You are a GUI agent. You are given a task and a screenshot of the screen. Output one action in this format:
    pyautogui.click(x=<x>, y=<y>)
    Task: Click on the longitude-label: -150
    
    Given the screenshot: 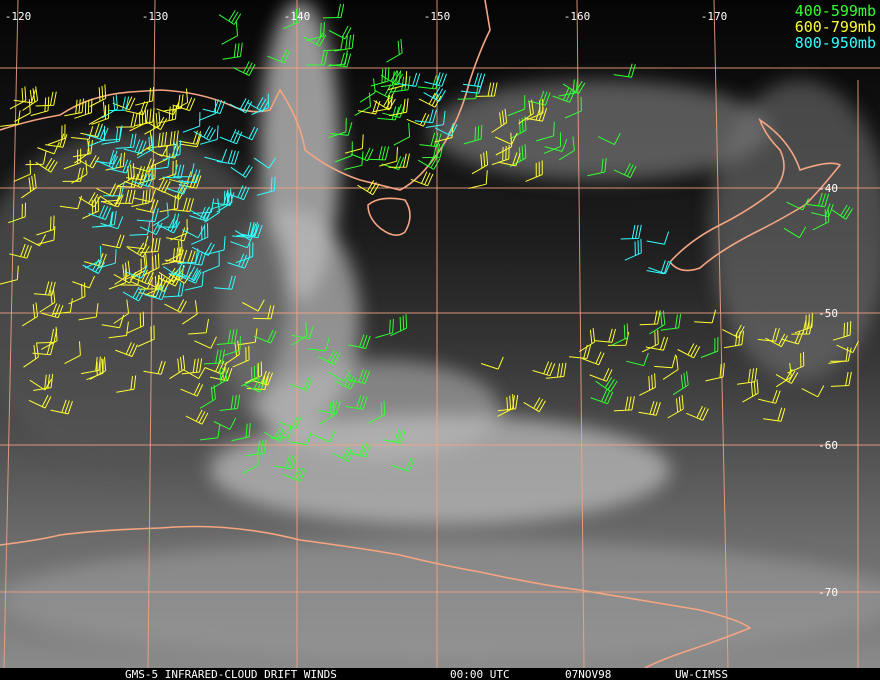 What is the action you would take?
    pyautogui.click(x=437, y=16)
    